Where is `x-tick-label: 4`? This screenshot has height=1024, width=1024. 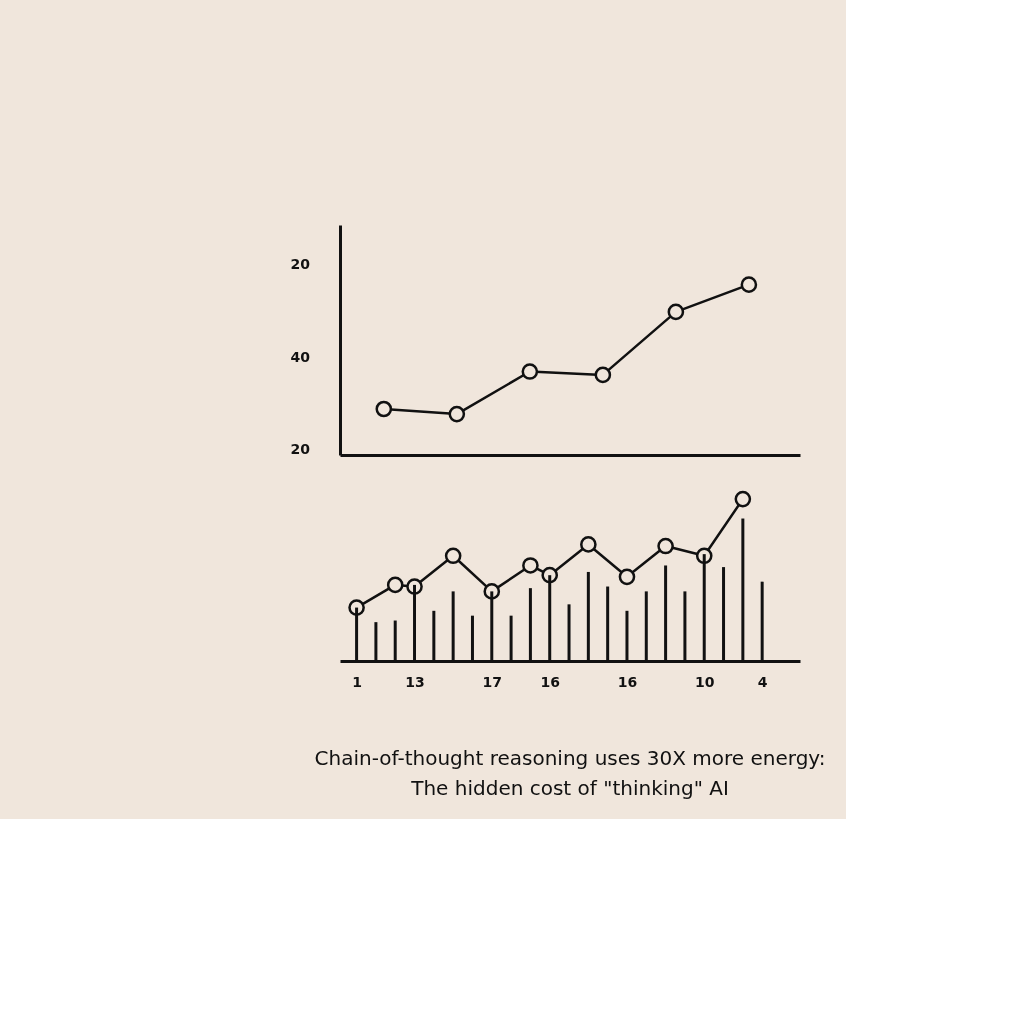
x-tick-label: 4 is located at coordinates (762, 681).